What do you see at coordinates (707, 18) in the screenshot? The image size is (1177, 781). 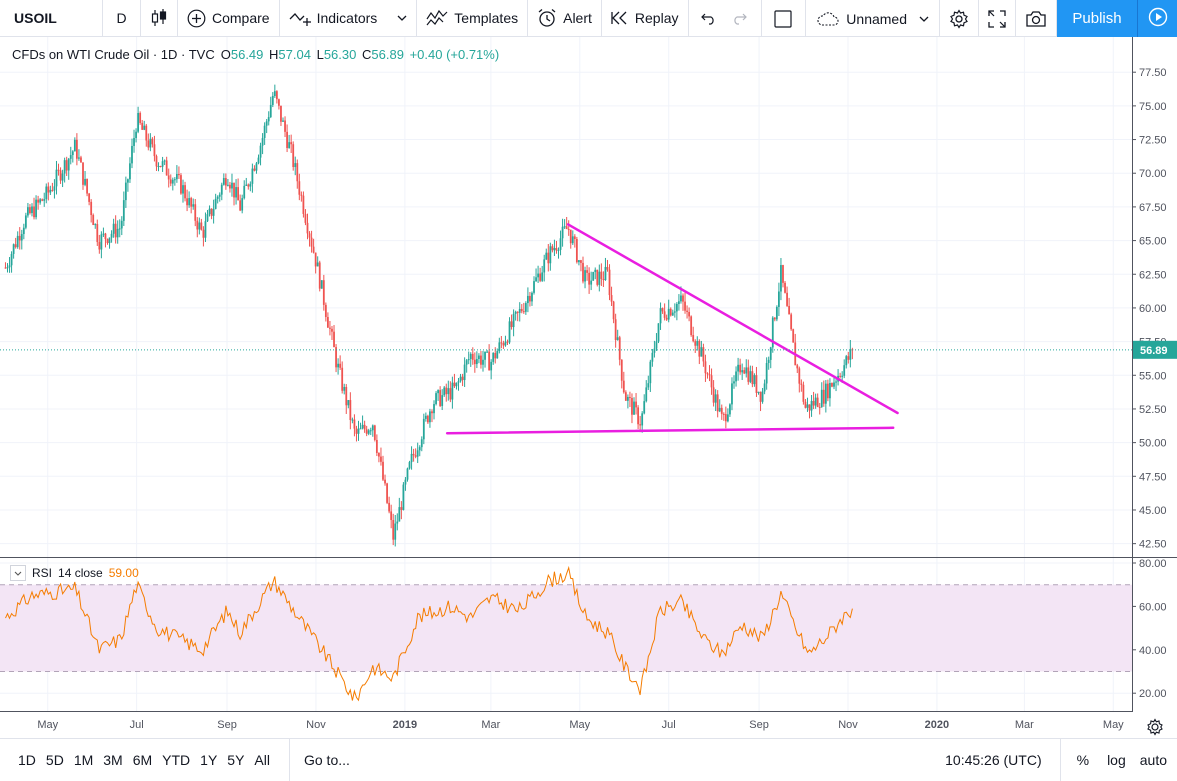 I see `undo-button` at bounding box center [707, 18].